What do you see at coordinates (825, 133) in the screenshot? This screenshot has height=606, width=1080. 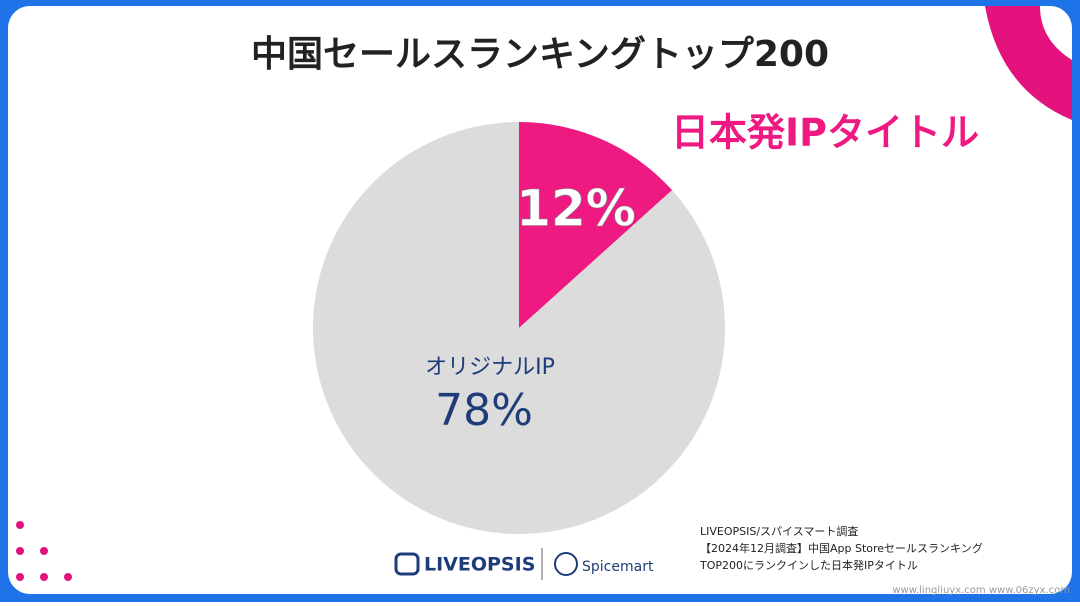 I see `category-label: 日本発IPタイトル` at bounding box center [825, 133].